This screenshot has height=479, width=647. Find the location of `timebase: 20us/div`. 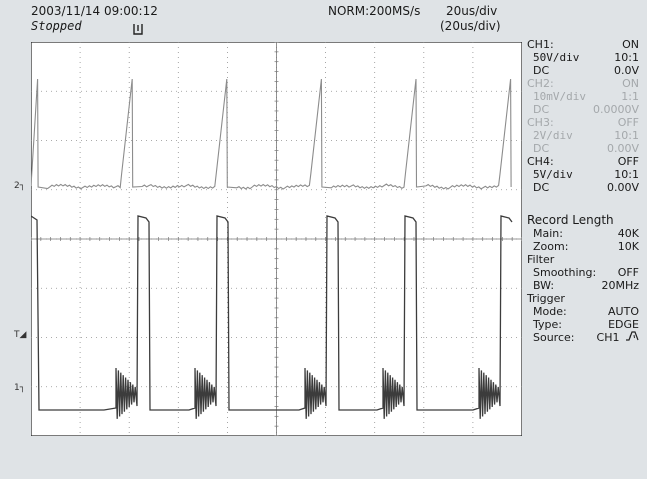

timebase: 20us/div is located at coordinates (472, 11).